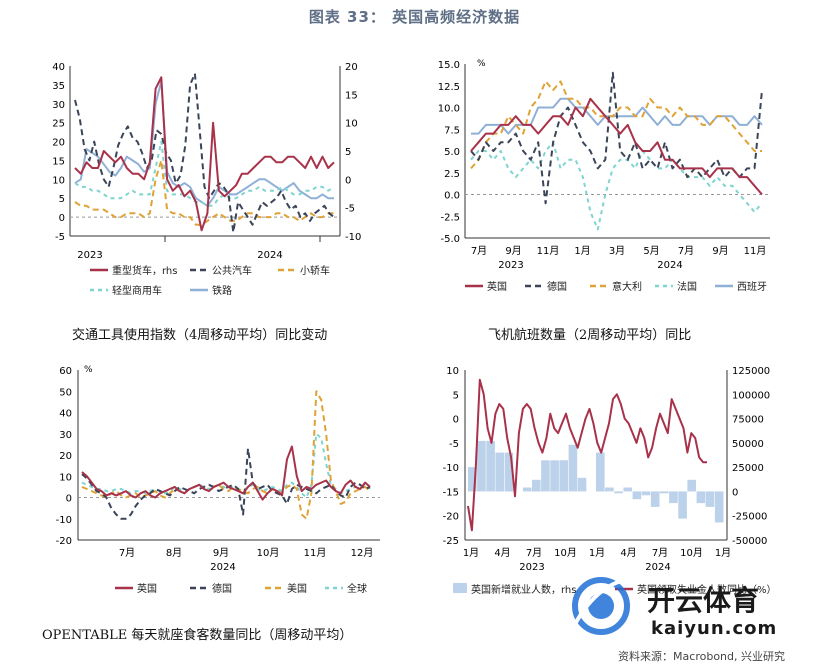 Image resolution: width=829 pixels, height=670 pixels. Describe the element at coordinates (703, 600) in the screenshot. I see `svg-text: 开云体育` at that location.